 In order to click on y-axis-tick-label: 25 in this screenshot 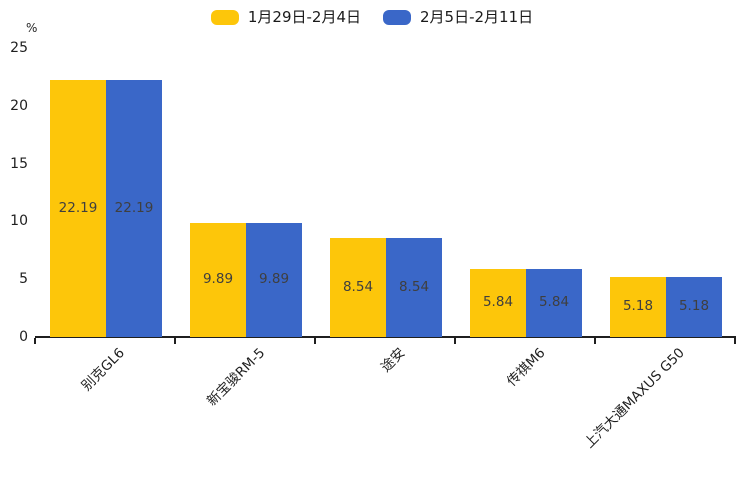, I will do `click(19, 48)`.